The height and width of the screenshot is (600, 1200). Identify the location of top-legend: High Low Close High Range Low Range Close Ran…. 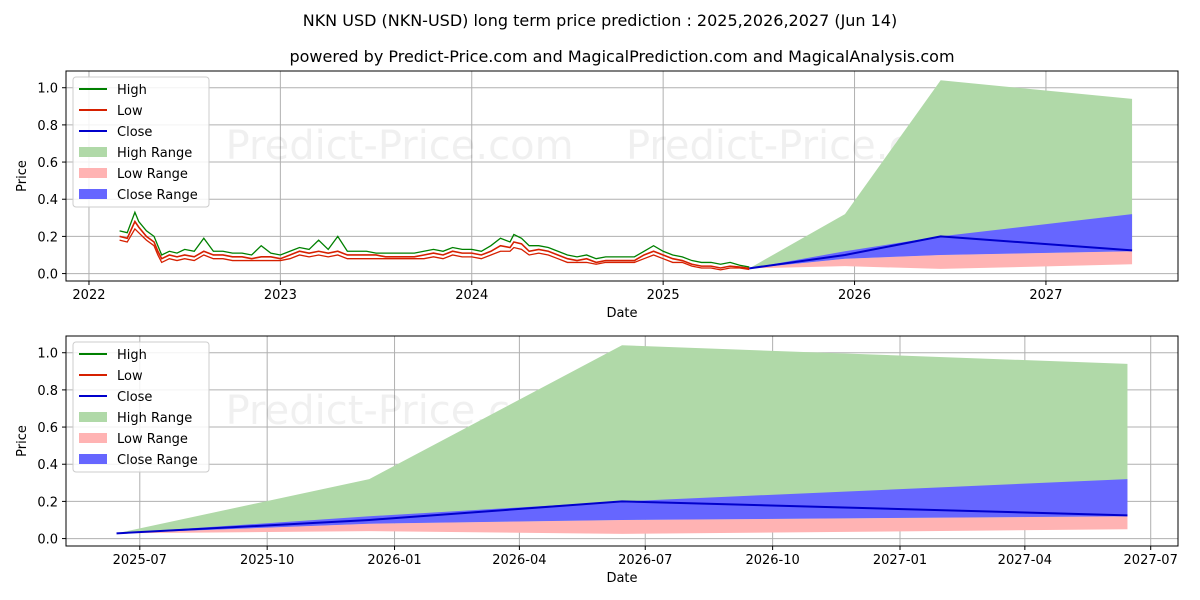
(141, 142).